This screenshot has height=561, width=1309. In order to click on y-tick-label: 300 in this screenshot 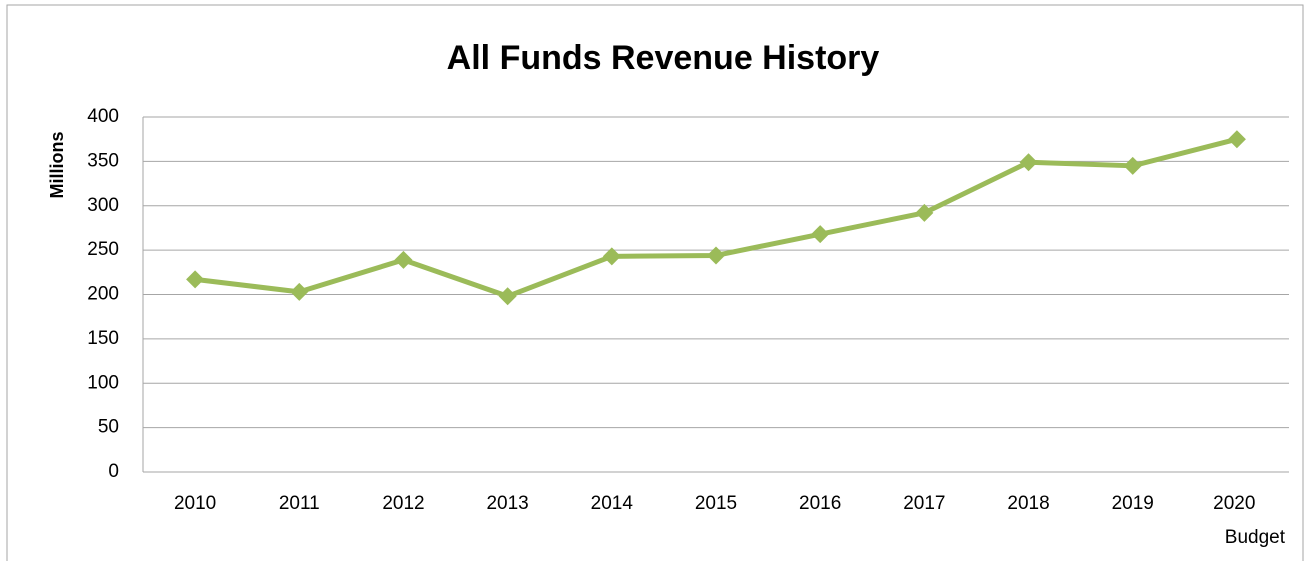, I will do `click(103, 205)`.